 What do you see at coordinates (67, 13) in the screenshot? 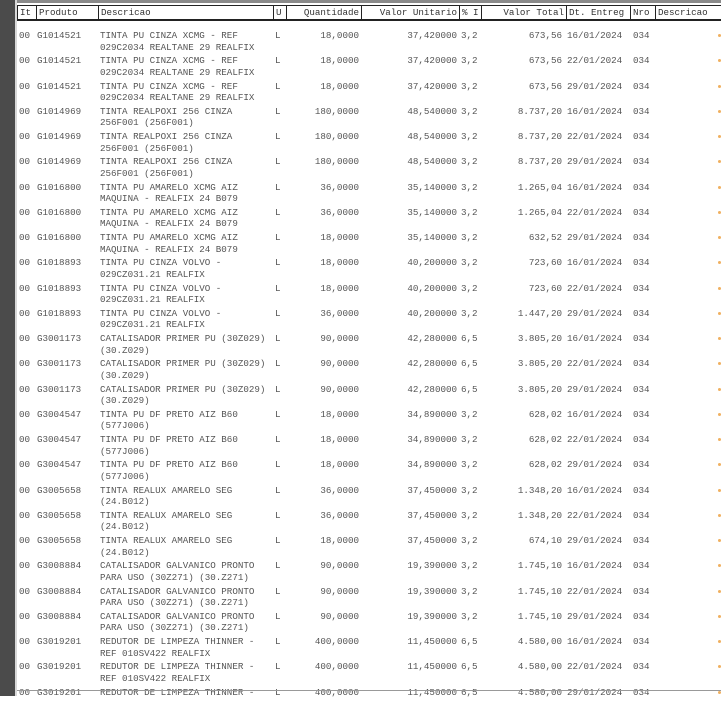
I see `header-produto: Produto` at bounding box center [67, 13].